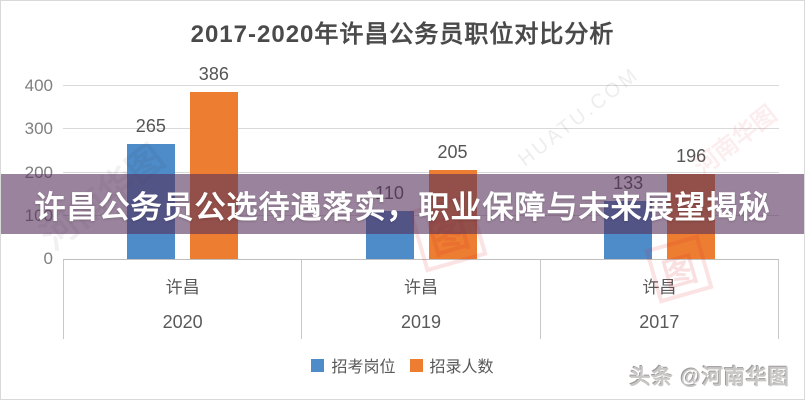  I want to click on value-label-招录人数-2019: 205, so click(452, 152).